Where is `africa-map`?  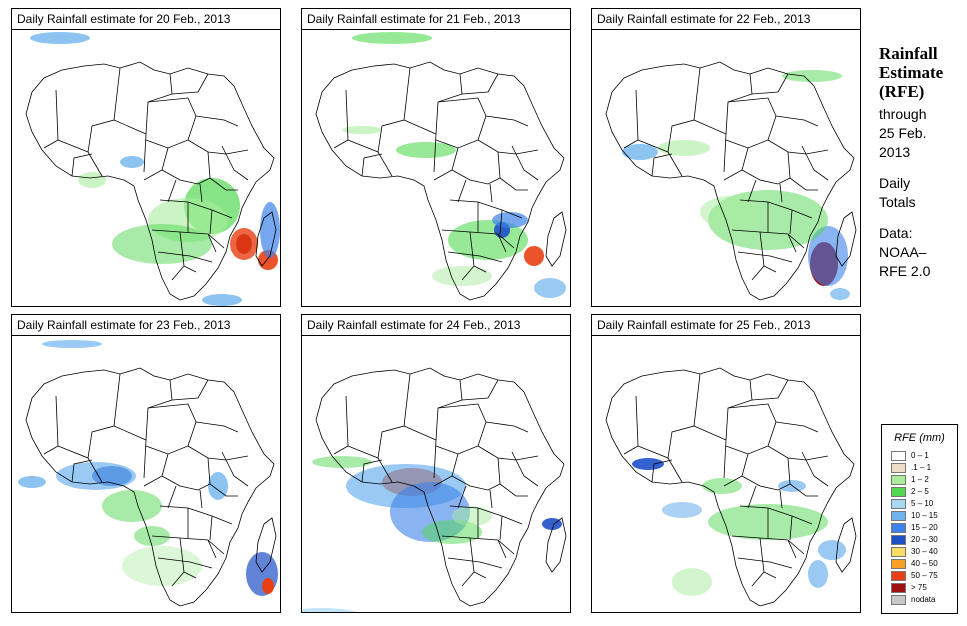
africa-map is located at coordinates (731, 181).